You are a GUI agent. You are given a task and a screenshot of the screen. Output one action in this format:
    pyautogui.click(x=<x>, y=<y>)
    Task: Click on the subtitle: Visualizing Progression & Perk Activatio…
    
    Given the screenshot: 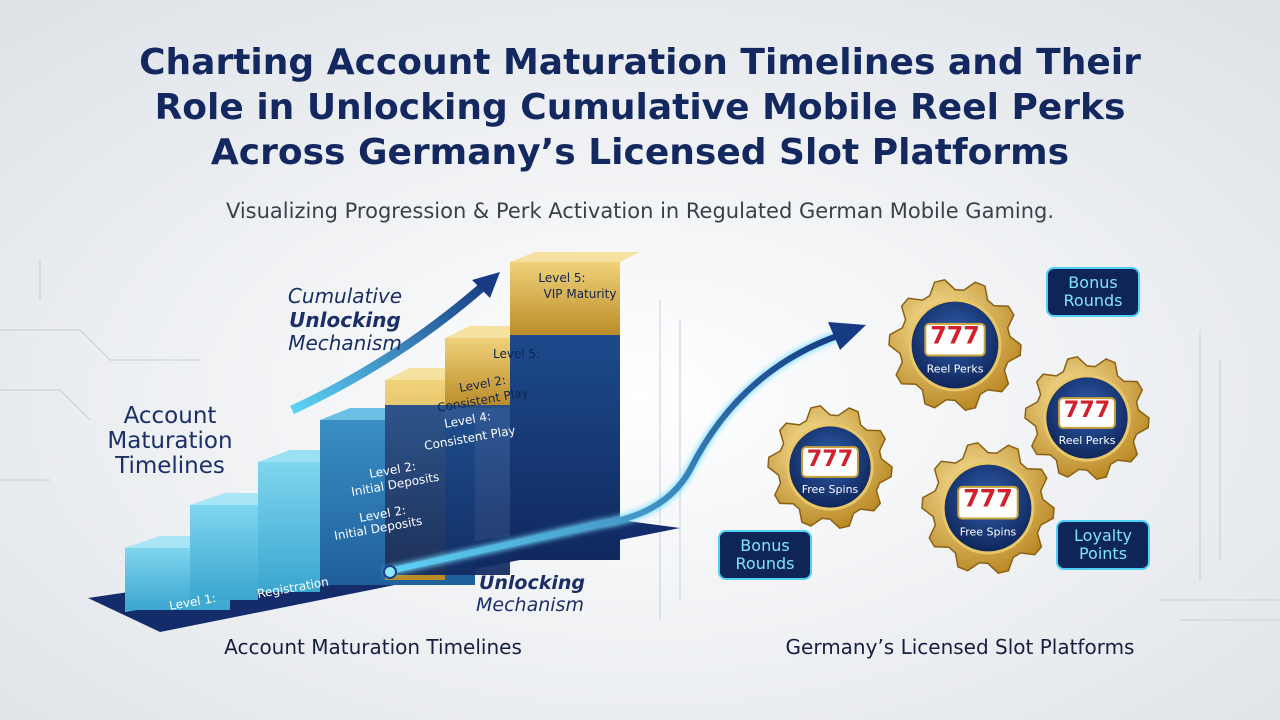 What is the action you would take?
    pyautogui.click(x=640, y=211)
    